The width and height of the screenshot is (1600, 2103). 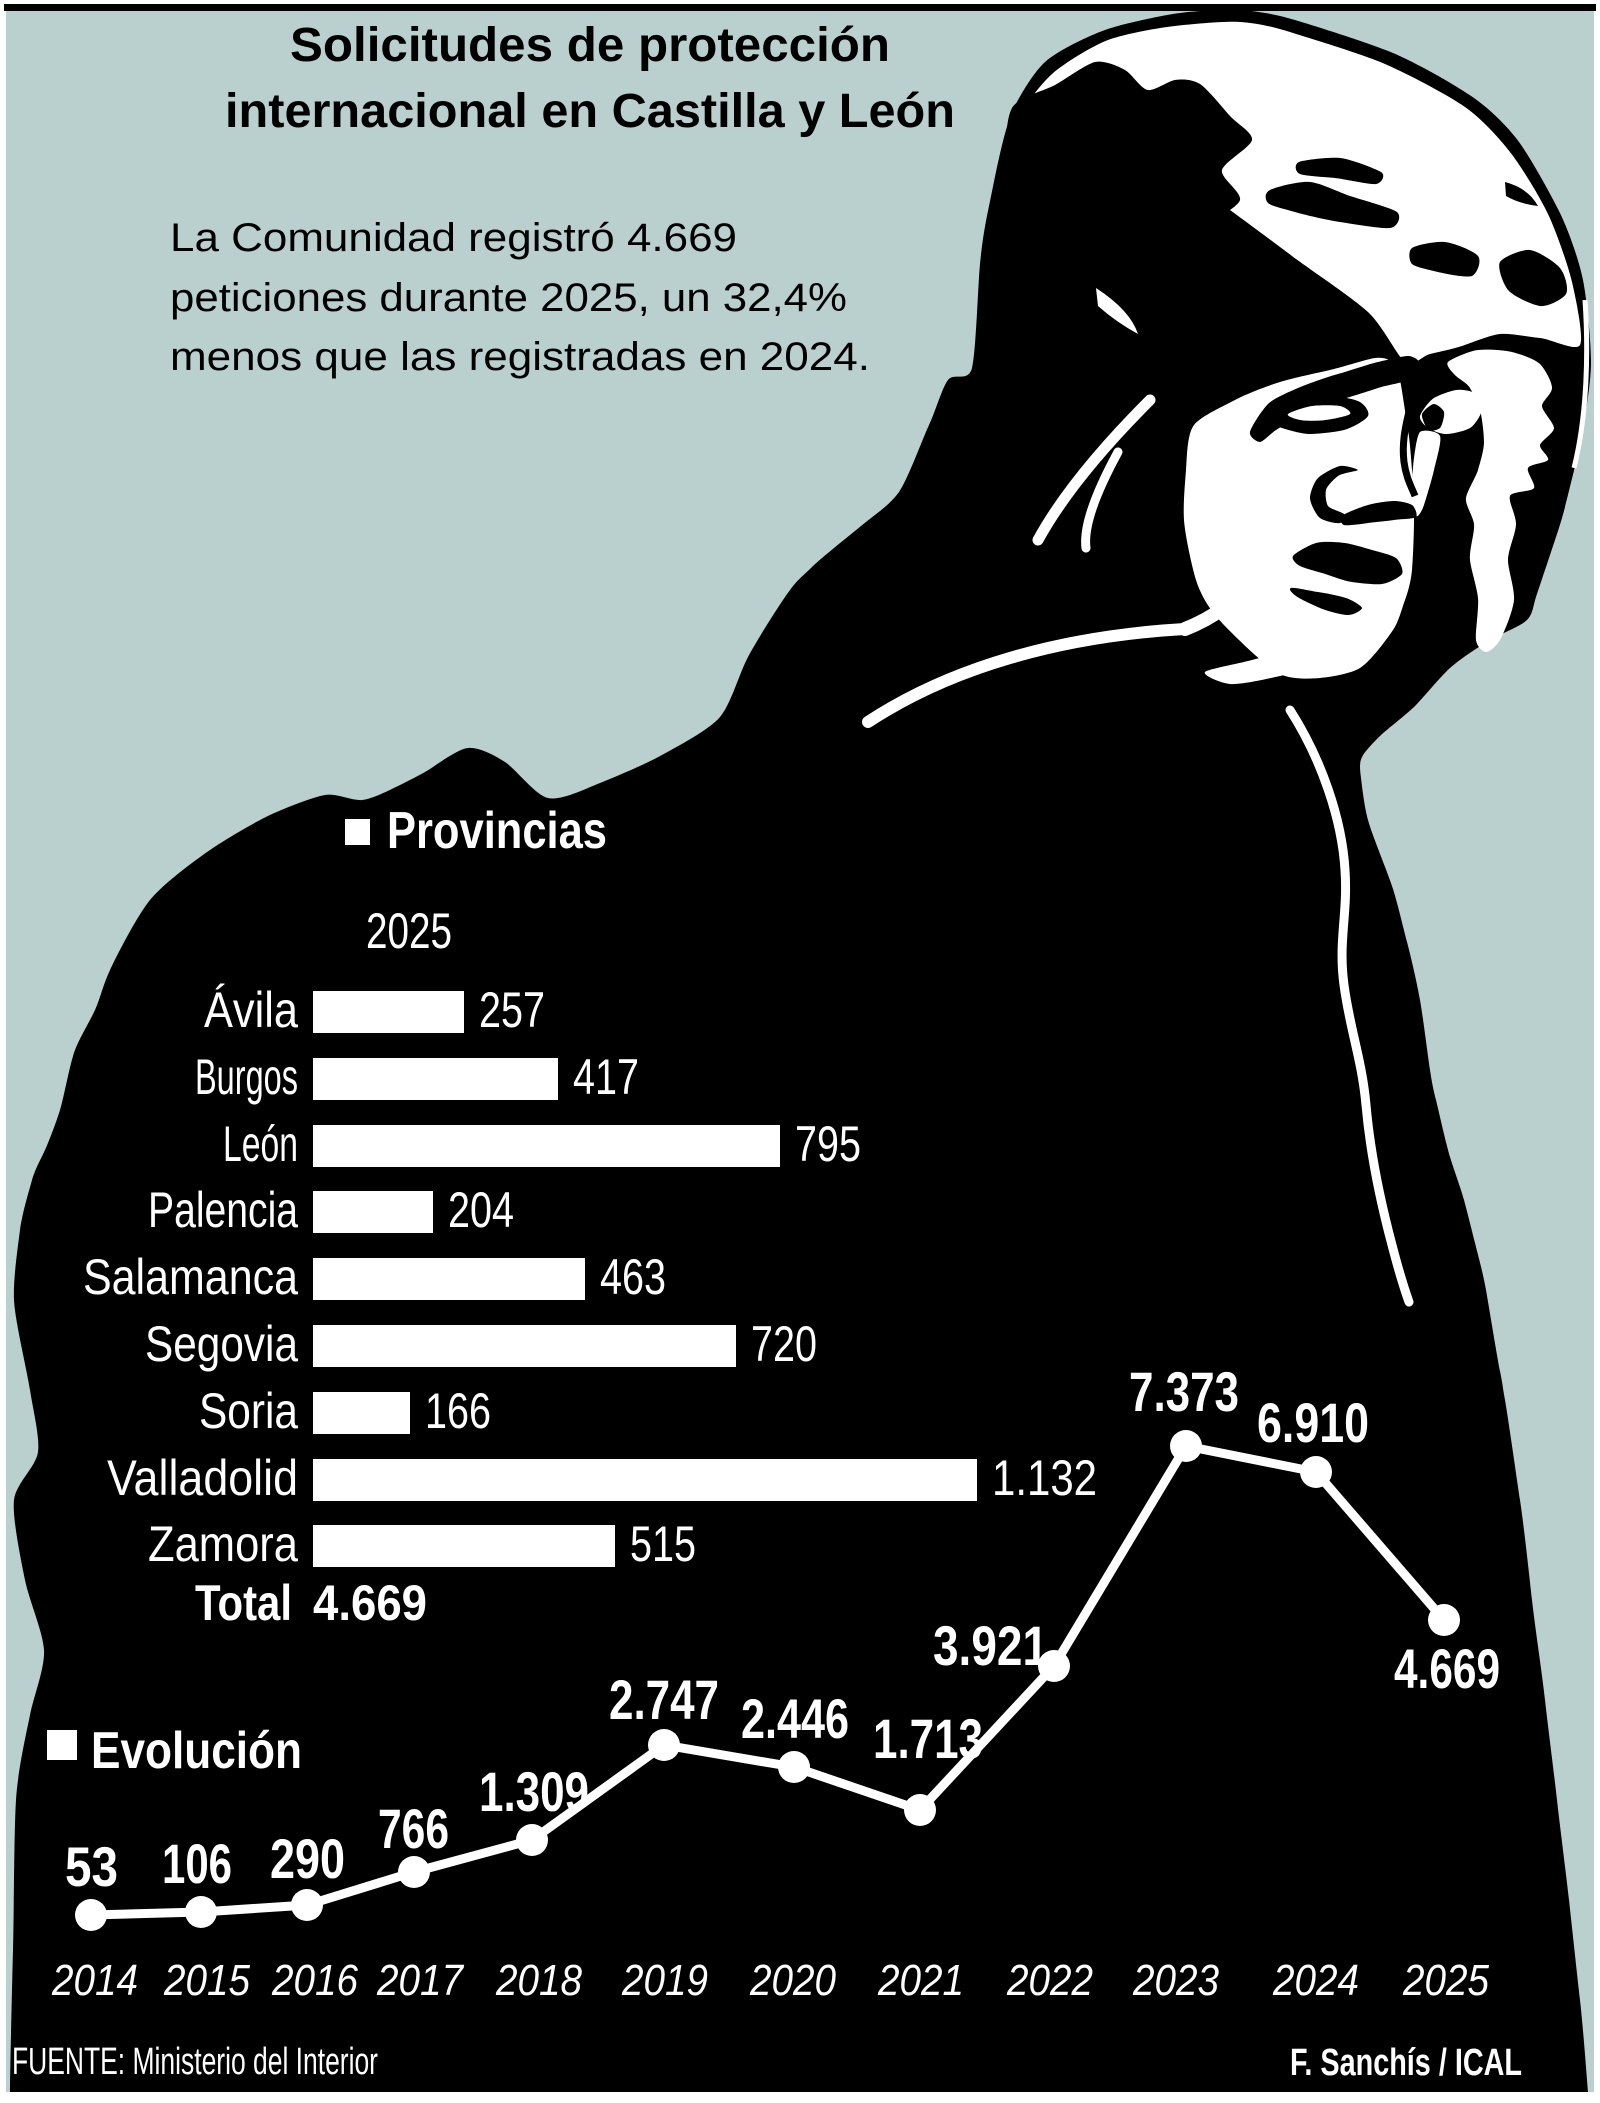 I want to click on svg-text: La Comunidad registró 4.669, so click(x=453, y=238).